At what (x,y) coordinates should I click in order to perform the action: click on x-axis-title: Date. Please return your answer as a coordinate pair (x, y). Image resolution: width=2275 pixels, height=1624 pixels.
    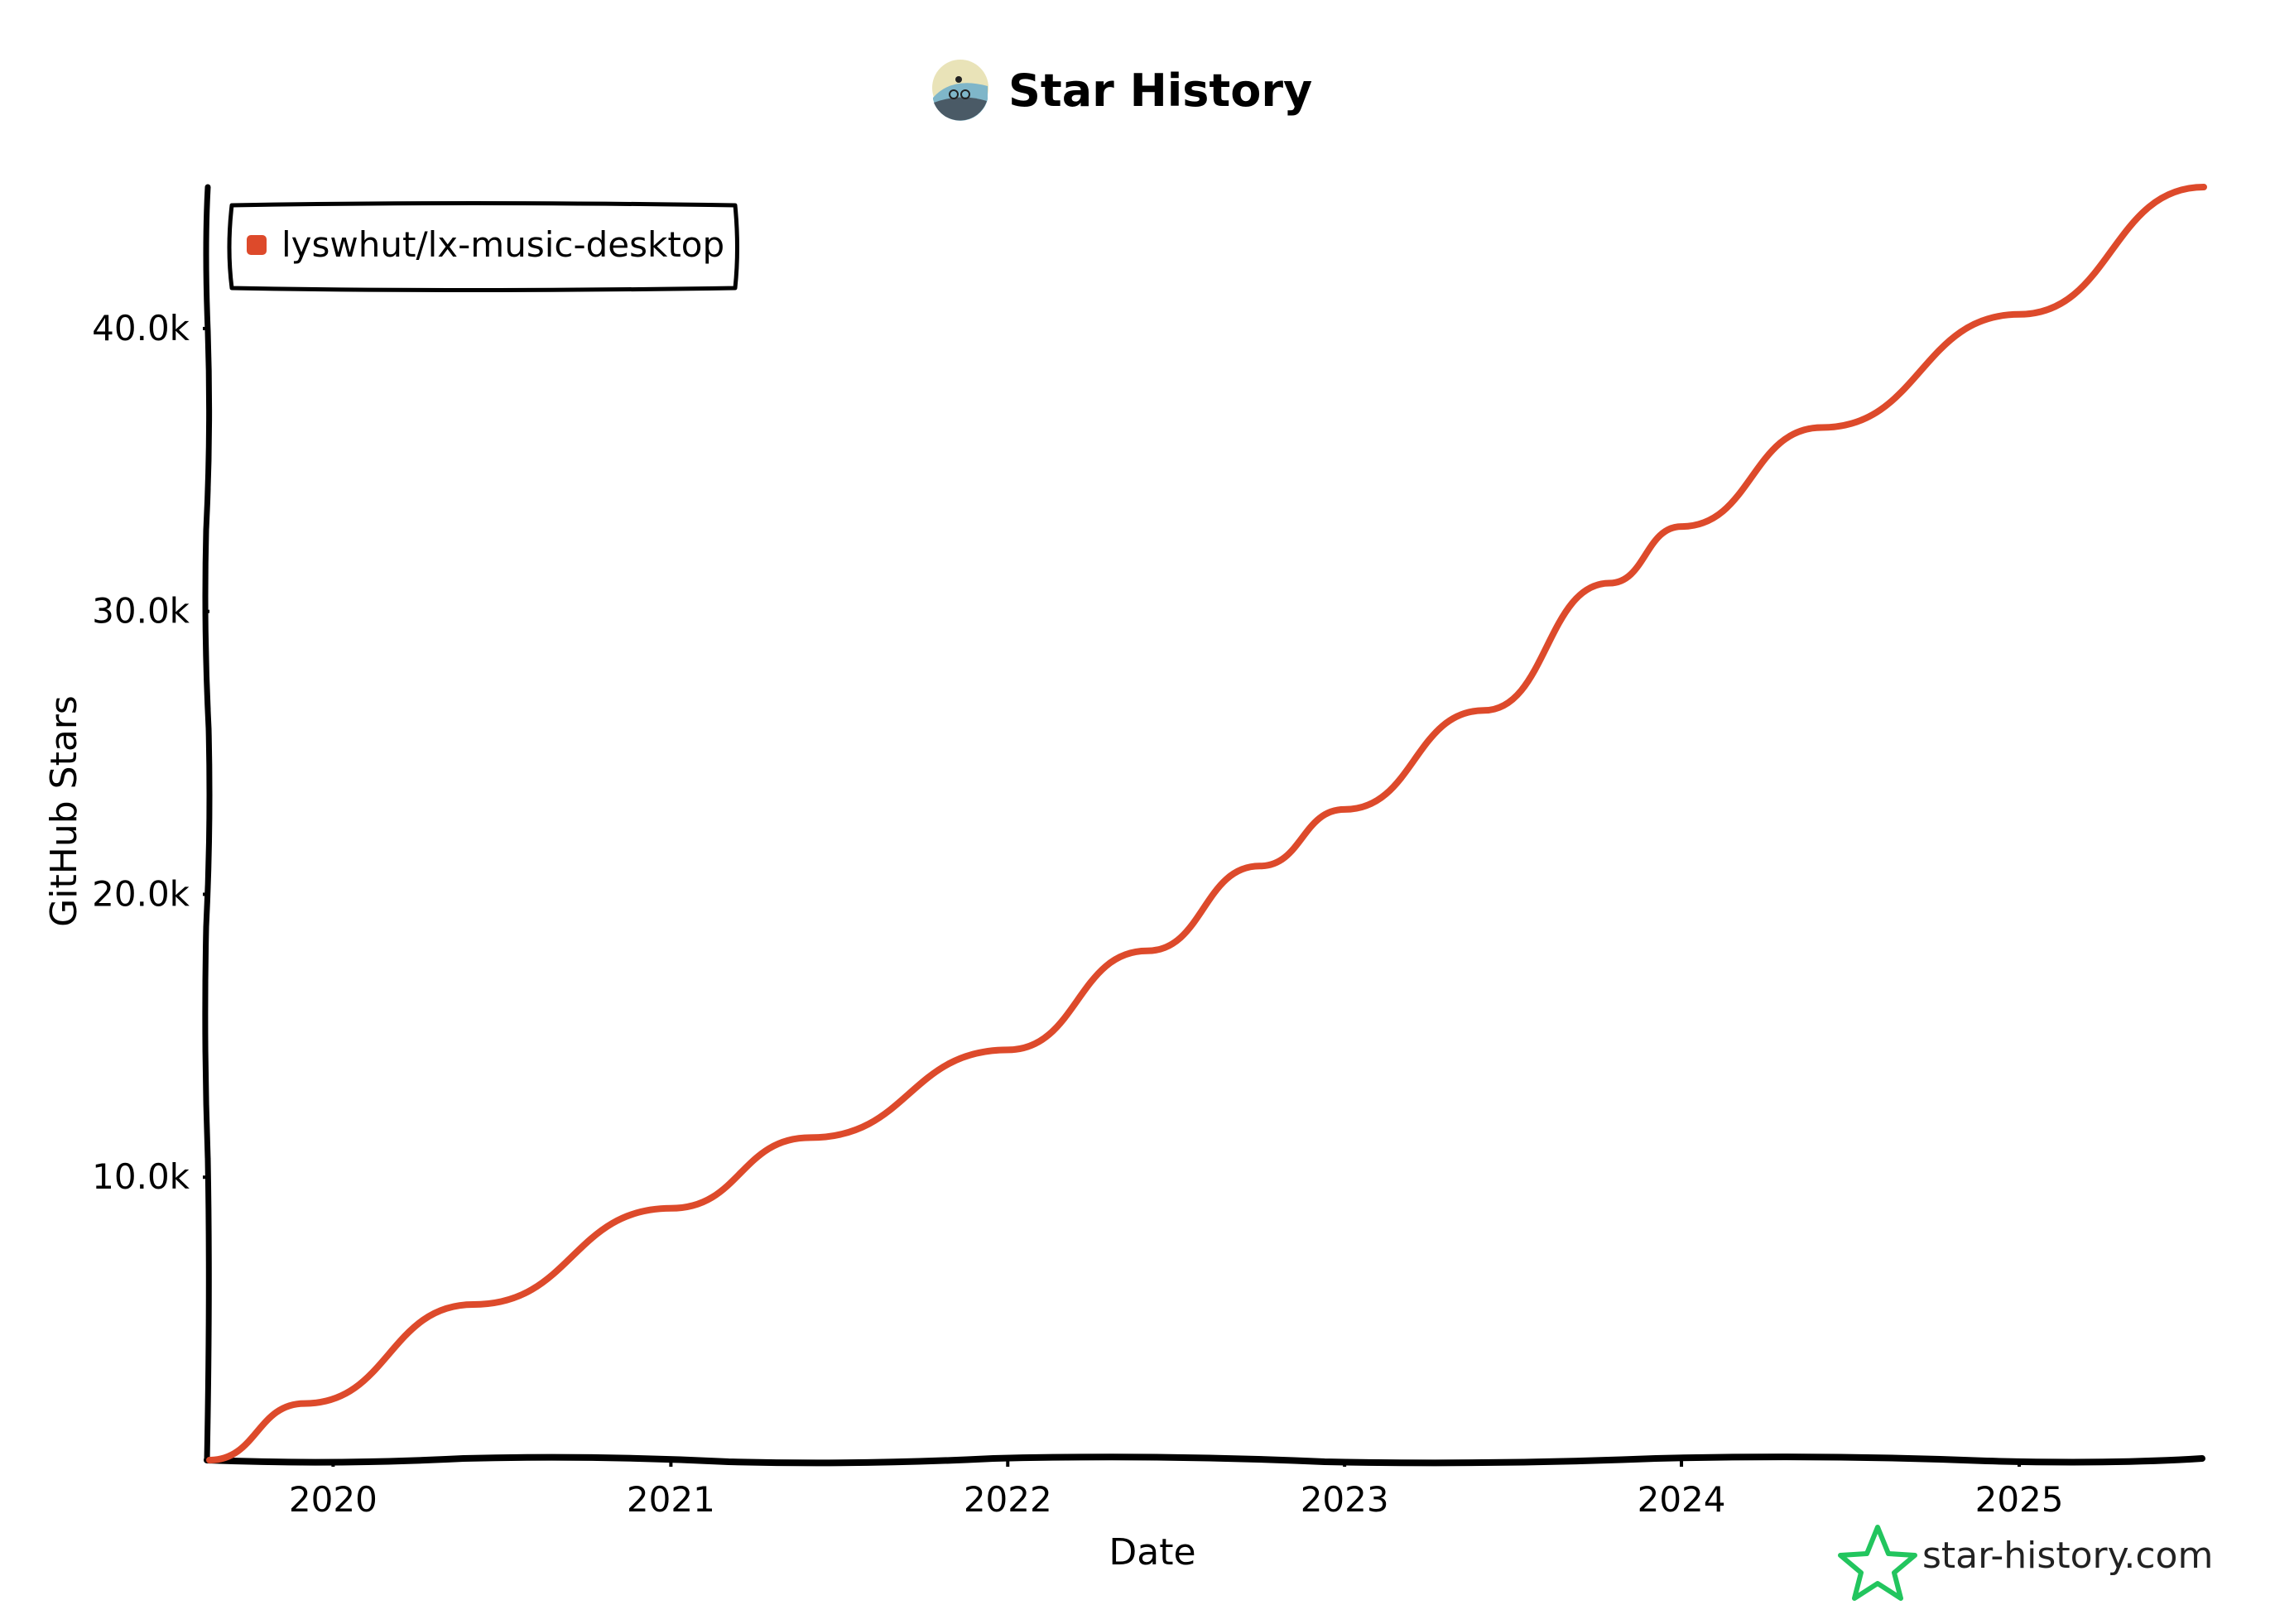
    Looking at the image, I should click on (1152, 1552).